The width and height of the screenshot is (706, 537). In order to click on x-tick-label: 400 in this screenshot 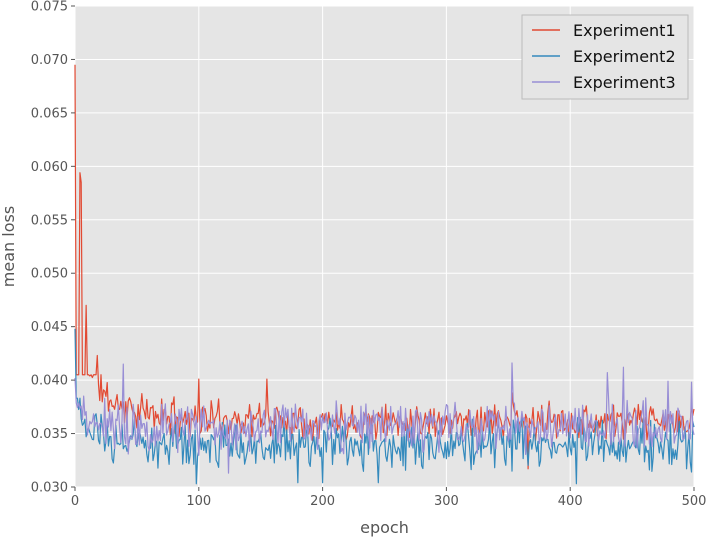, I will do `click(570, 501)`.